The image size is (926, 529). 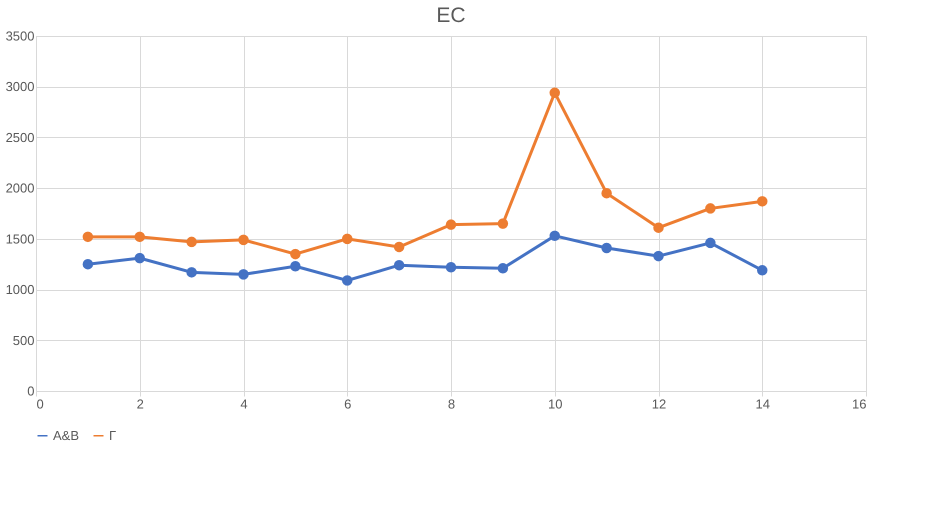 What do you see at coordinates (20, 86) in the screenshot?
I see `y-tick-label: 3000` at bounding box center [20, 86].